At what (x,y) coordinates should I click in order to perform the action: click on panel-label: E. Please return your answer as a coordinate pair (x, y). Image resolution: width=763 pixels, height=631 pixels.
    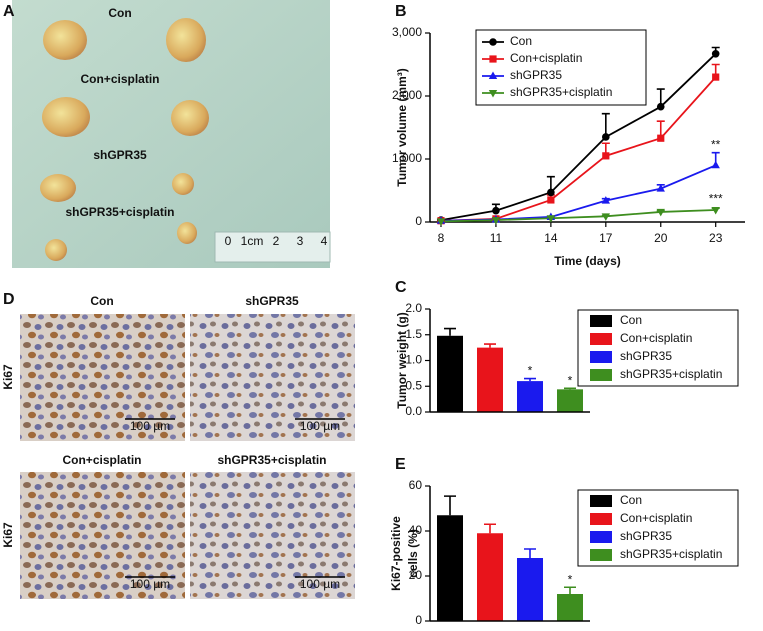
    Looking at the image, I should click on (400, 464).